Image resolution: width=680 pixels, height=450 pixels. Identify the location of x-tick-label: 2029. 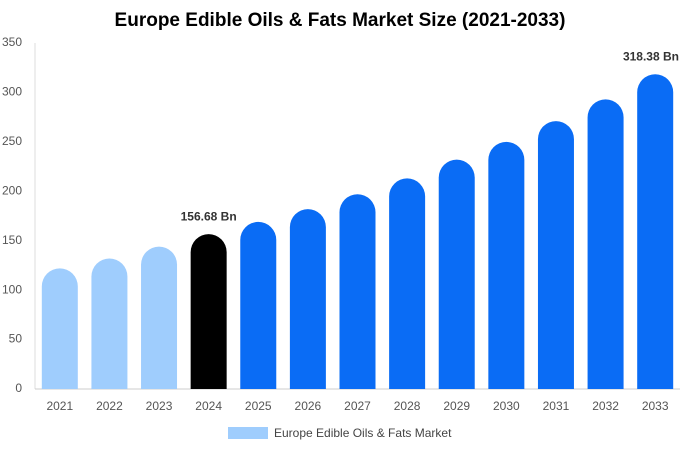
(456, 406).